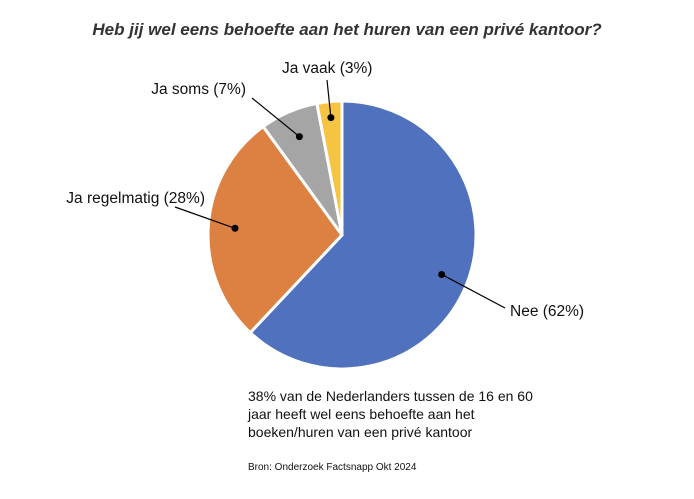  I want to click on slice-label-1: Nee (62%), so click(547, 311).